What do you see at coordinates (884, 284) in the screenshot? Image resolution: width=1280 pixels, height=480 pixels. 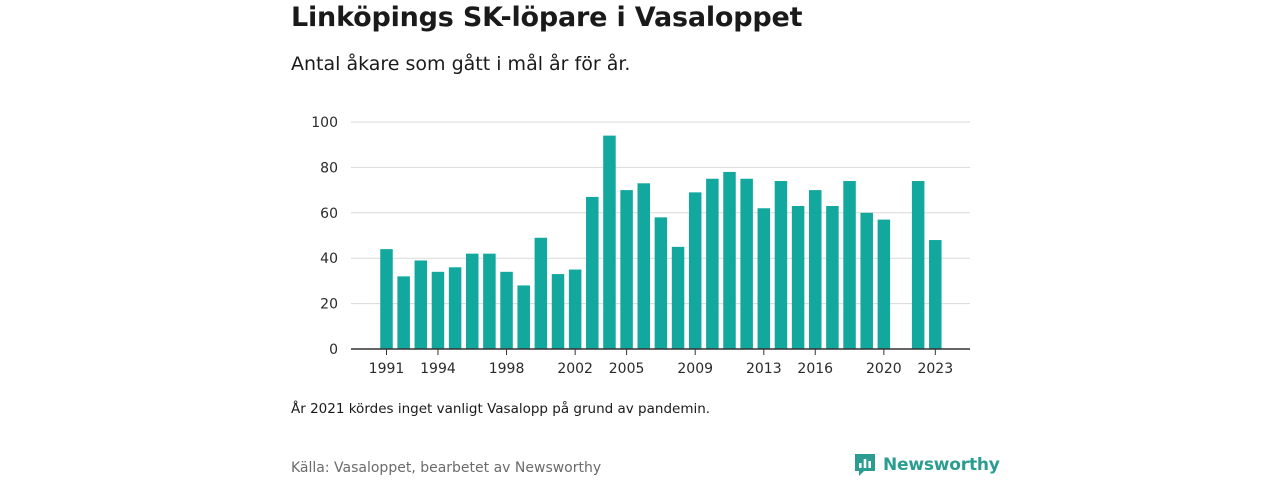 I see `bar-2020` at bounding box center [884, 284].